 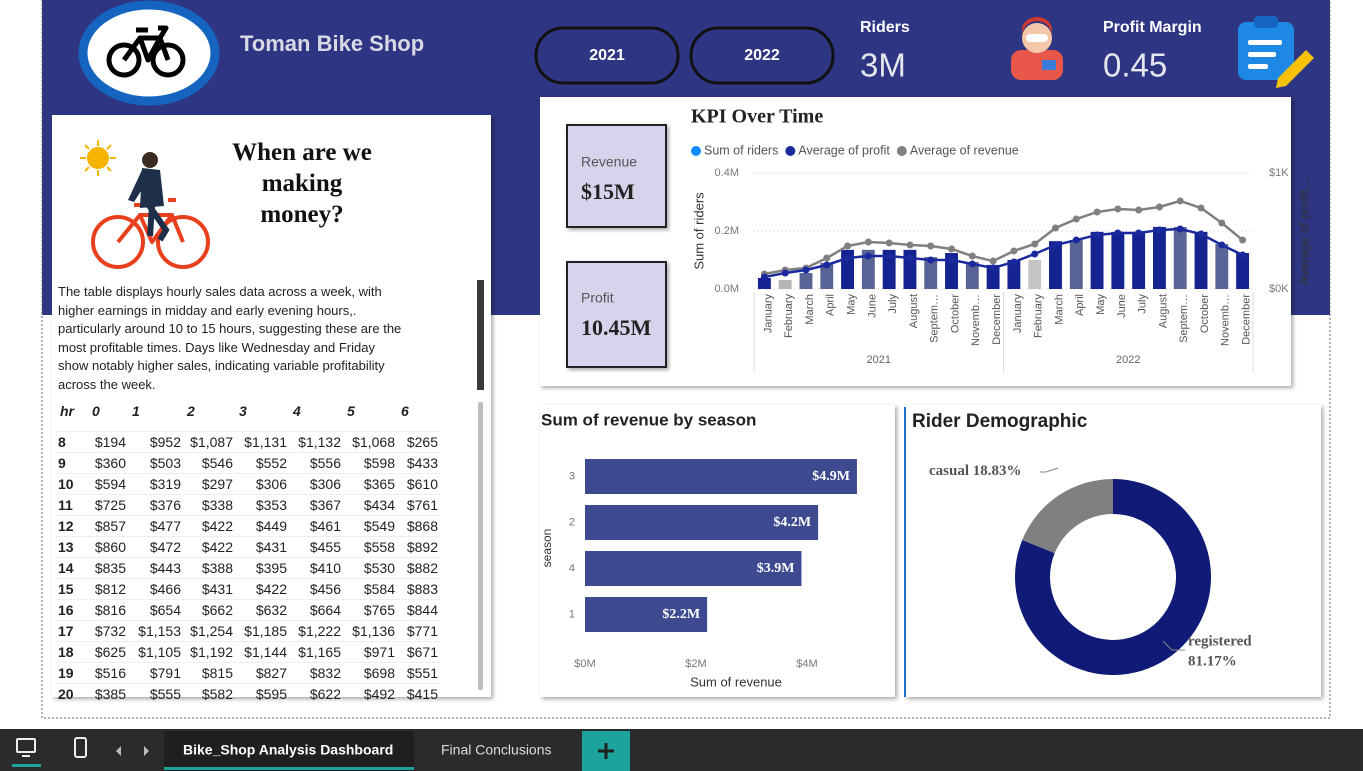 I want to click on tab-label: Final Conclusions, so click(x=496, y=750).